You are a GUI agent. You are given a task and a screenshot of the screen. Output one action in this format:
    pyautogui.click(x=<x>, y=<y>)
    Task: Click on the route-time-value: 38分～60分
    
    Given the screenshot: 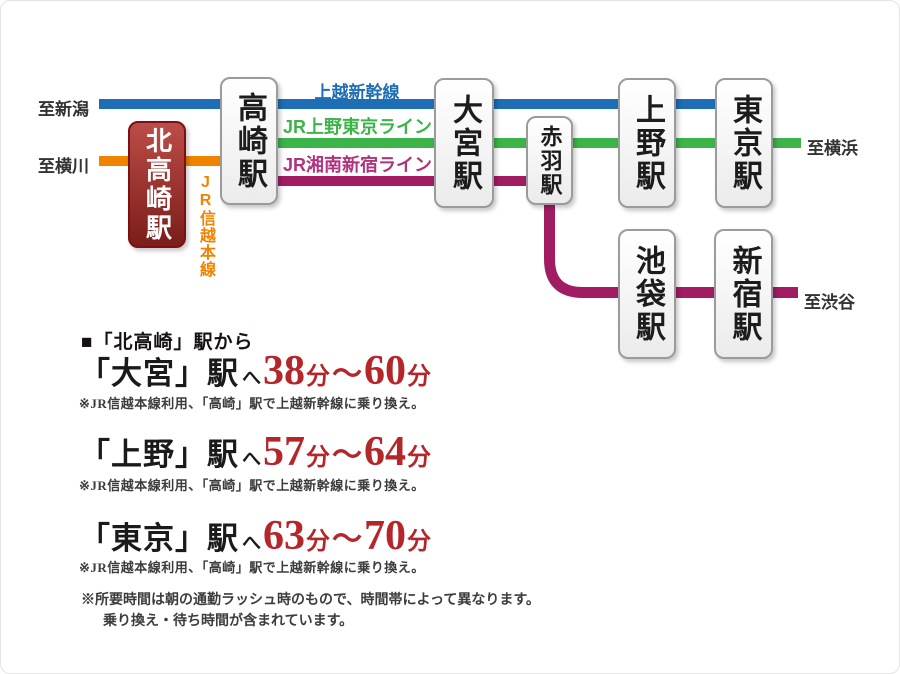 What is the action you would take?
    pyautogui.click(x=347, y=371)
    